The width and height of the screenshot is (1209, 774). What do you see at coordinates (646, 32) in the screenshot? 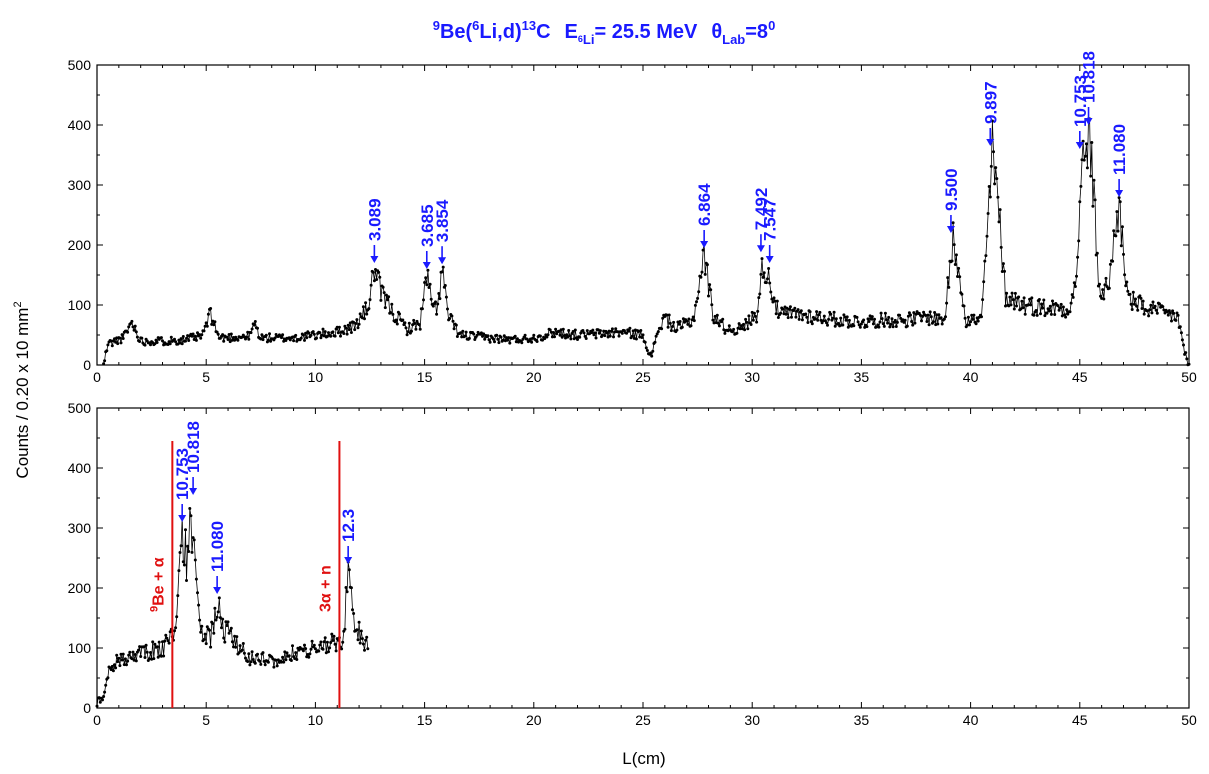
I see `title-energy-value: = 25.5 MeV` at bounding box center [646, 32].